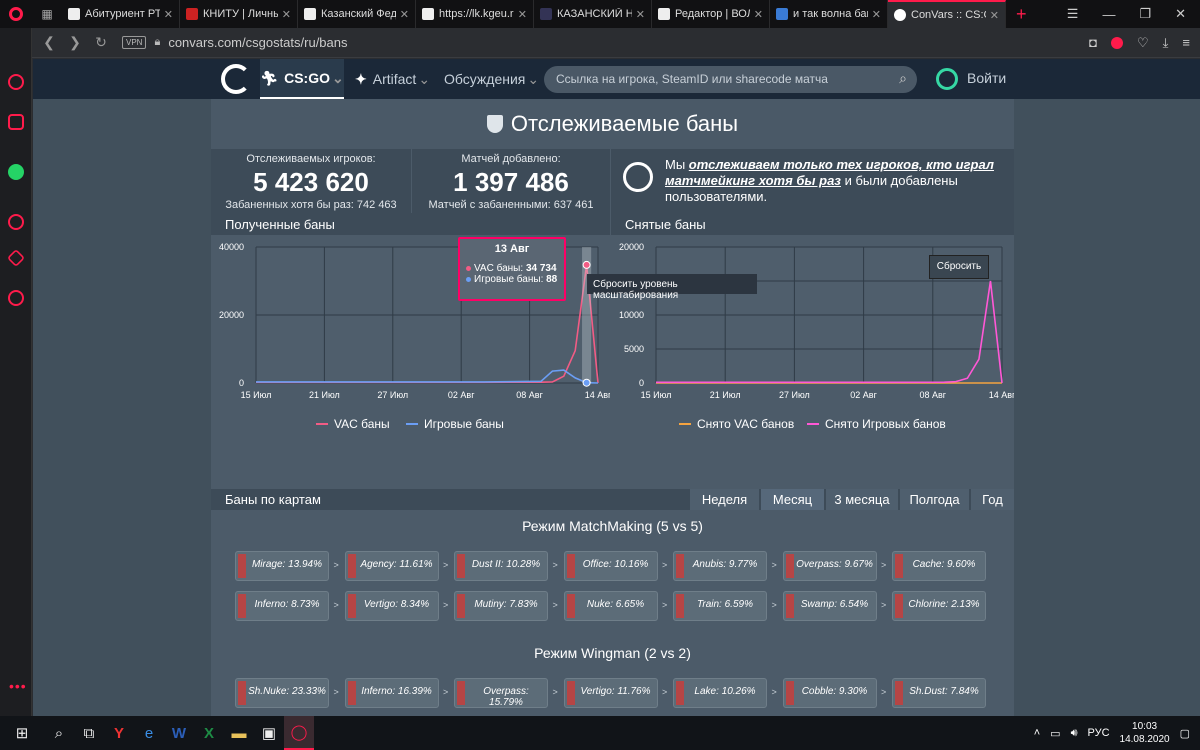 The image size is (1200, 750). I want to click on period-week: Неделя, so click(724, 499).